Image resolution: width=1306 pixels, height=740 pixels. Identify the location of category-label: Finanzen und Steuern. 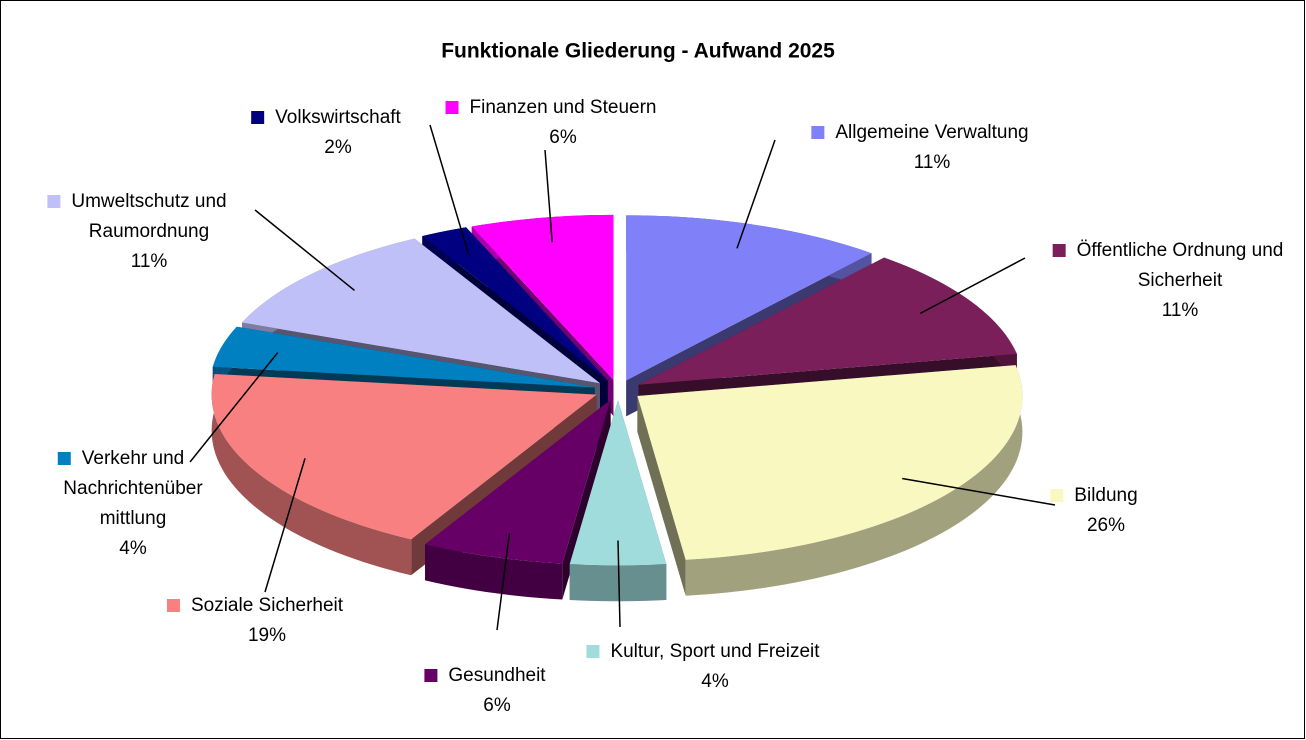
(563, 107).